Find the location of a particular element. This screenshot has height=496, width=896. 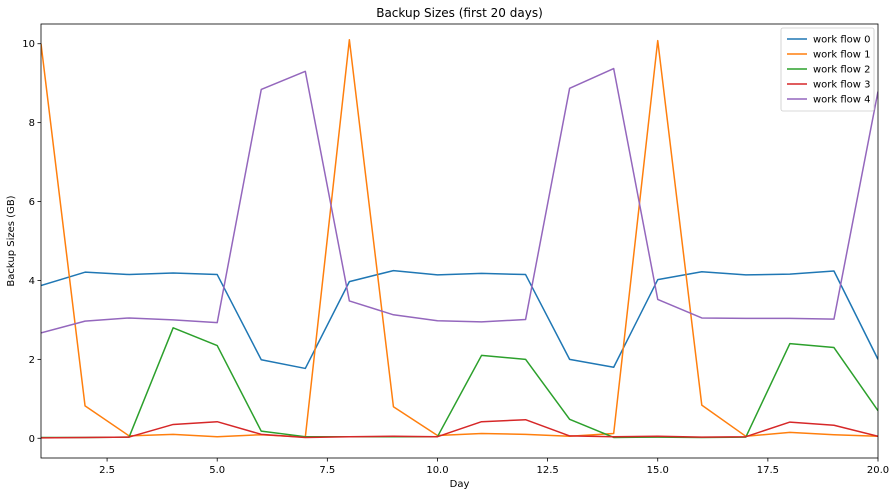

y-axis-ticks: 0 2 4 6 8 10 is located at coordinates (31, 242).